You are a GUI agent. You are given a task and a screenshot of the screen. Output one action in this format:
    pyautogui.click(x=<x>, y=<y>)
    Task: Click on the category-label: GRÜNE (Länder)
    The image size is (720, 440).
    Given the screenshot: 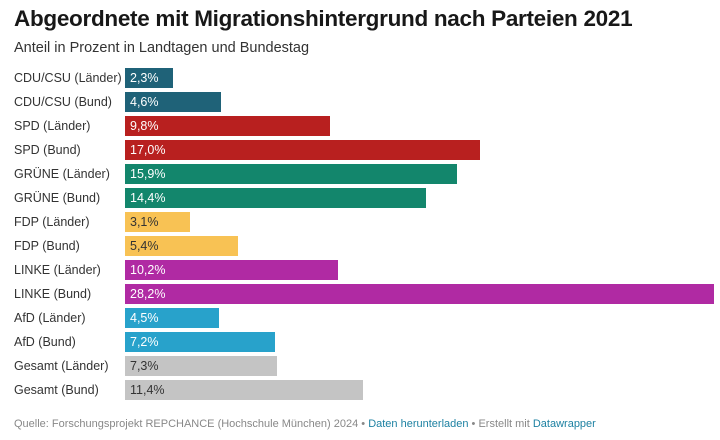 What is the action you would take?
    pyautogui.click(x=62, y=174)
    